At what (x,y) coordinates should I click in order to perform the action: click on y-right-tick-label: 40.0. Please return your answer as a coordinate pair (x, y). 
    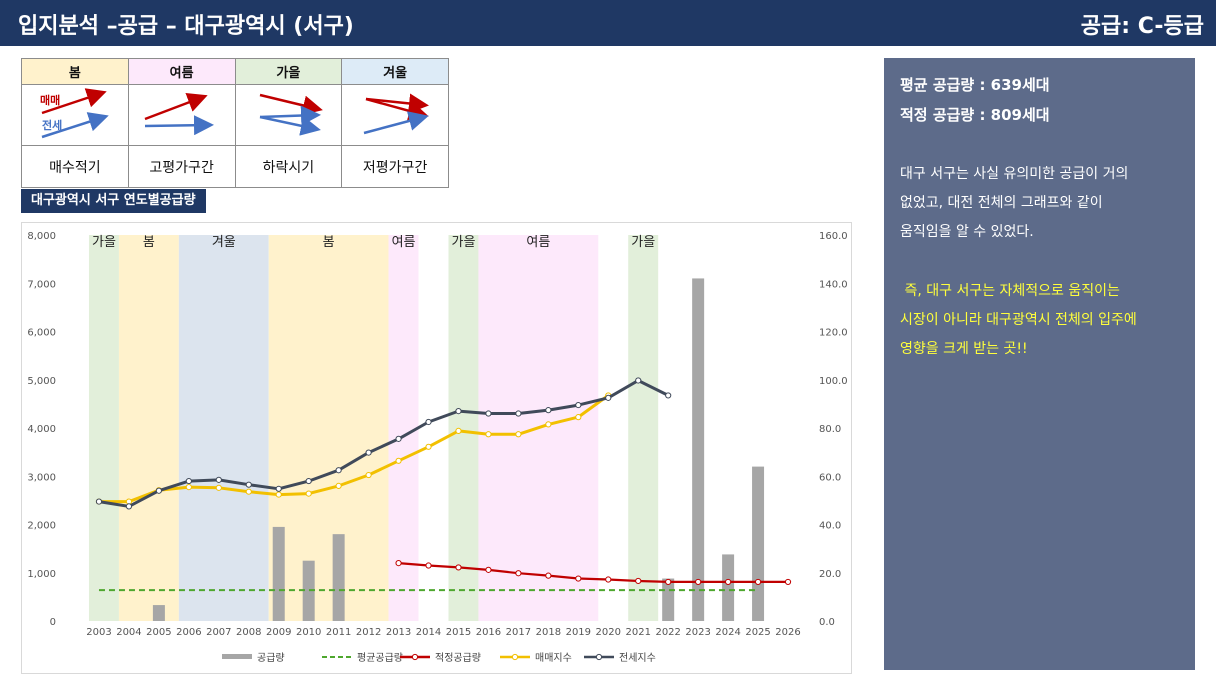
    Looking at the image, I should click on (830, 526).